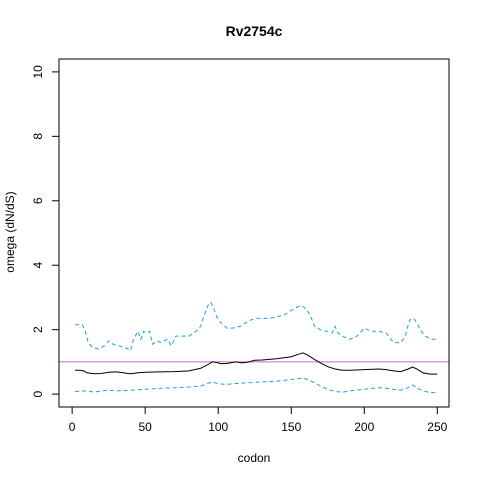 The height and width of the screenshot is (480, 480). Describe the element at coordinates (38, 393) in the screenshot. I see `y-tick-label: 0` at that location.